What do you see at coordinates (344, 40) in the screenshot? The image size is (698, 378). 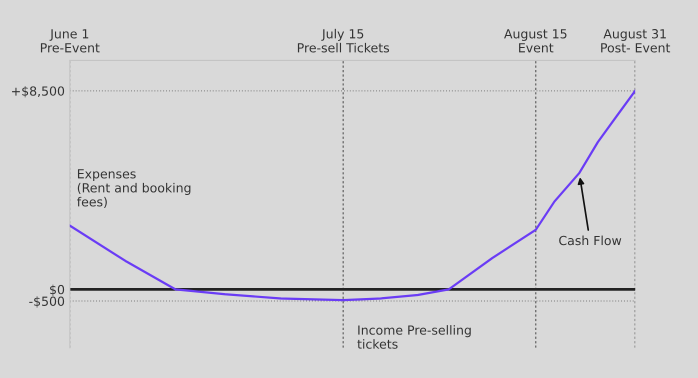 I see `x-tick-label: July 15 Pre-sell Tickets` at bounding box center [344, 40].